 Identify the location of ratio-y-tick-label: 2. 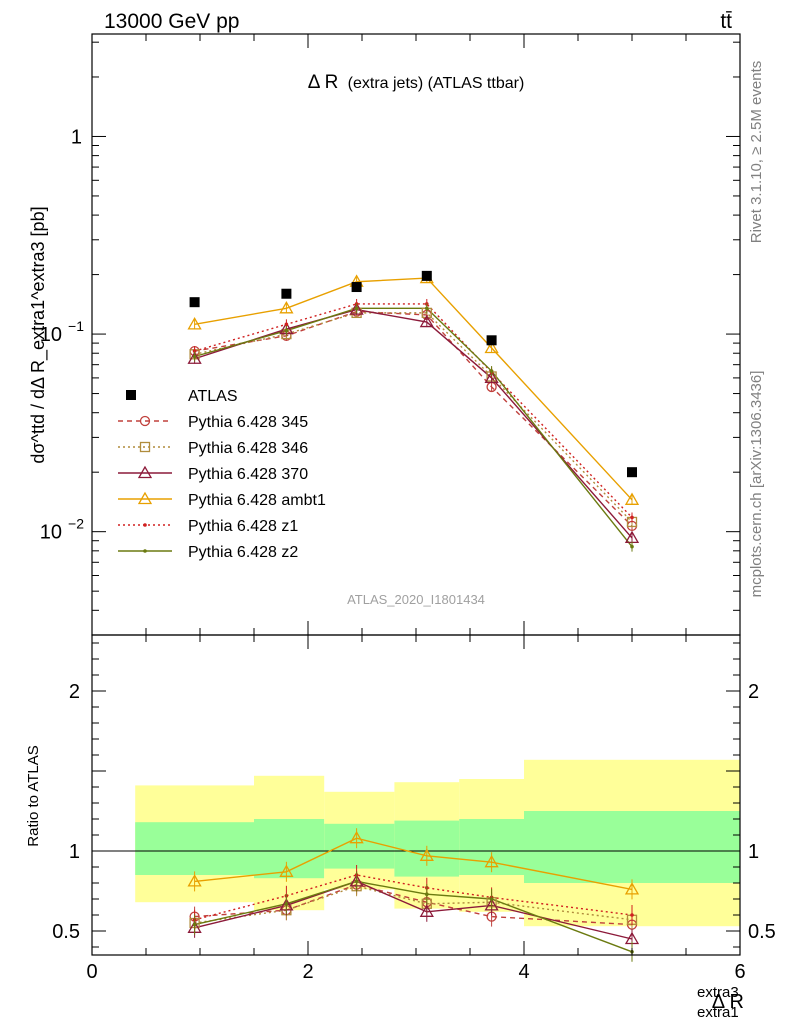
(74, 692).